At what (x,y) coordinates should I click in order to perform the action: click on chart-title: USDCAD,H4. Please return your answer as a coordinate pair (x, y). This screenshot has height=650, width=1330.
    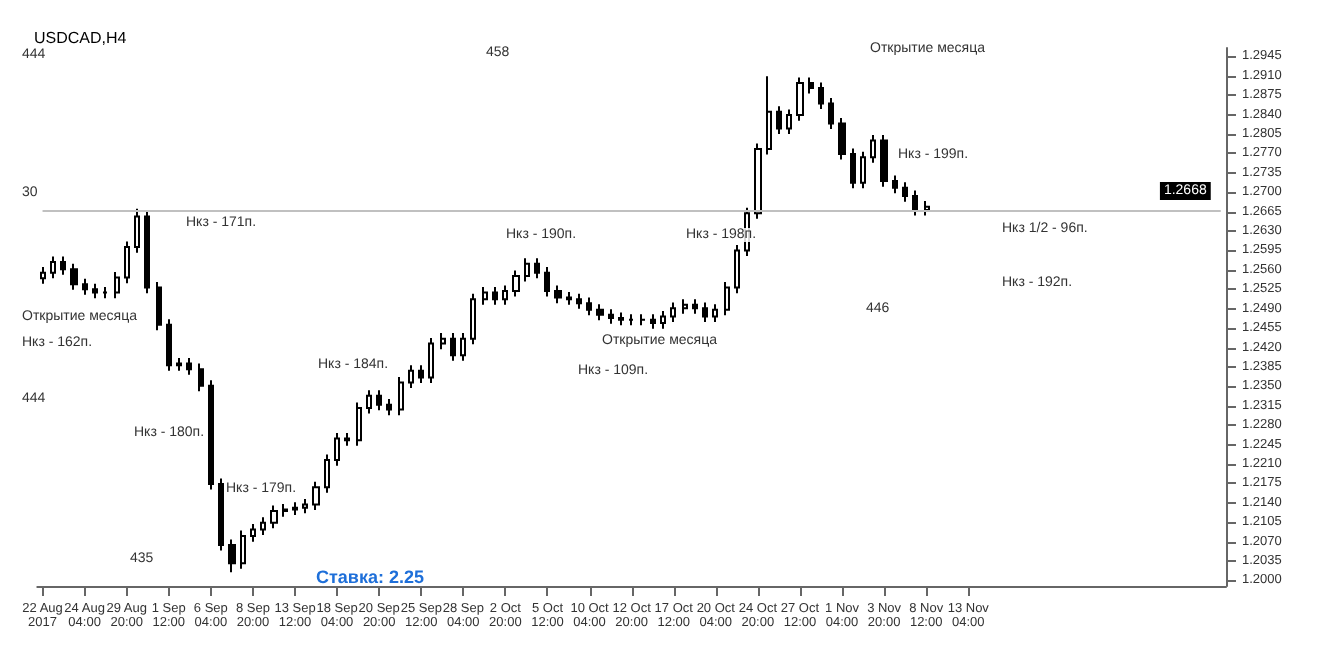
    Looking at the image, I should click on (81, 38).